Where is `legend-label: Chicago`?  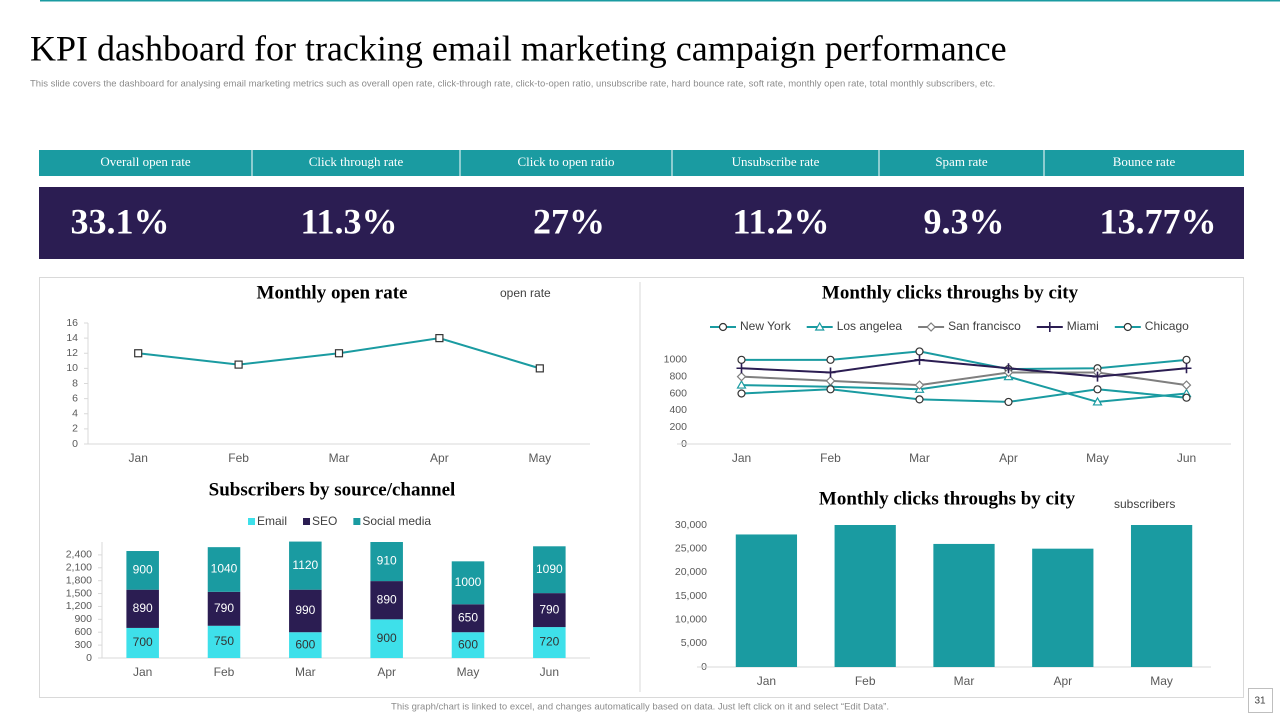
legend-label: Chicago is located at coordinates (1167, 326).